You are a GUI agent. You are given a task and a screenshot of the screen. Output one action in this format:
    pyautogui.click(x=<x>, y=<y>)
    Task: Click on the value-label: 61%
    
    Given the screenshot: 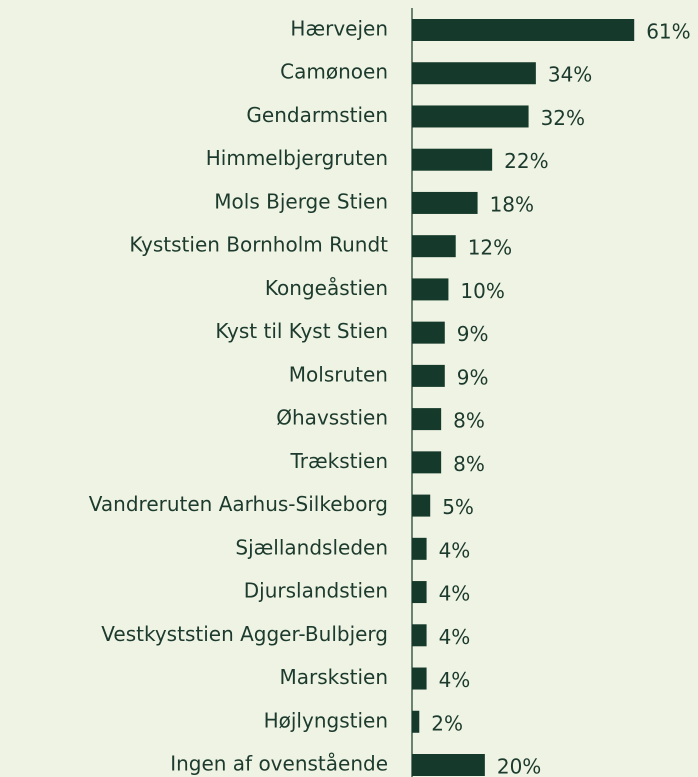 What is the action you would take?
    pyautogui.click(x=668, y=32)
    